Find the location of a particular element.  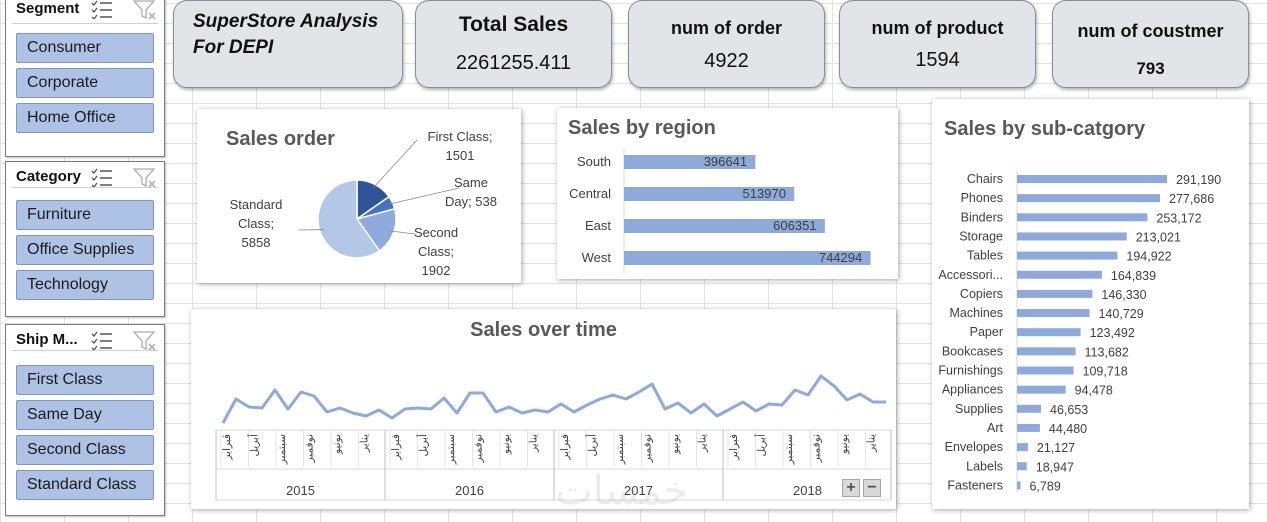

subcategory-label: Paper is located at coordinates (986, 332).